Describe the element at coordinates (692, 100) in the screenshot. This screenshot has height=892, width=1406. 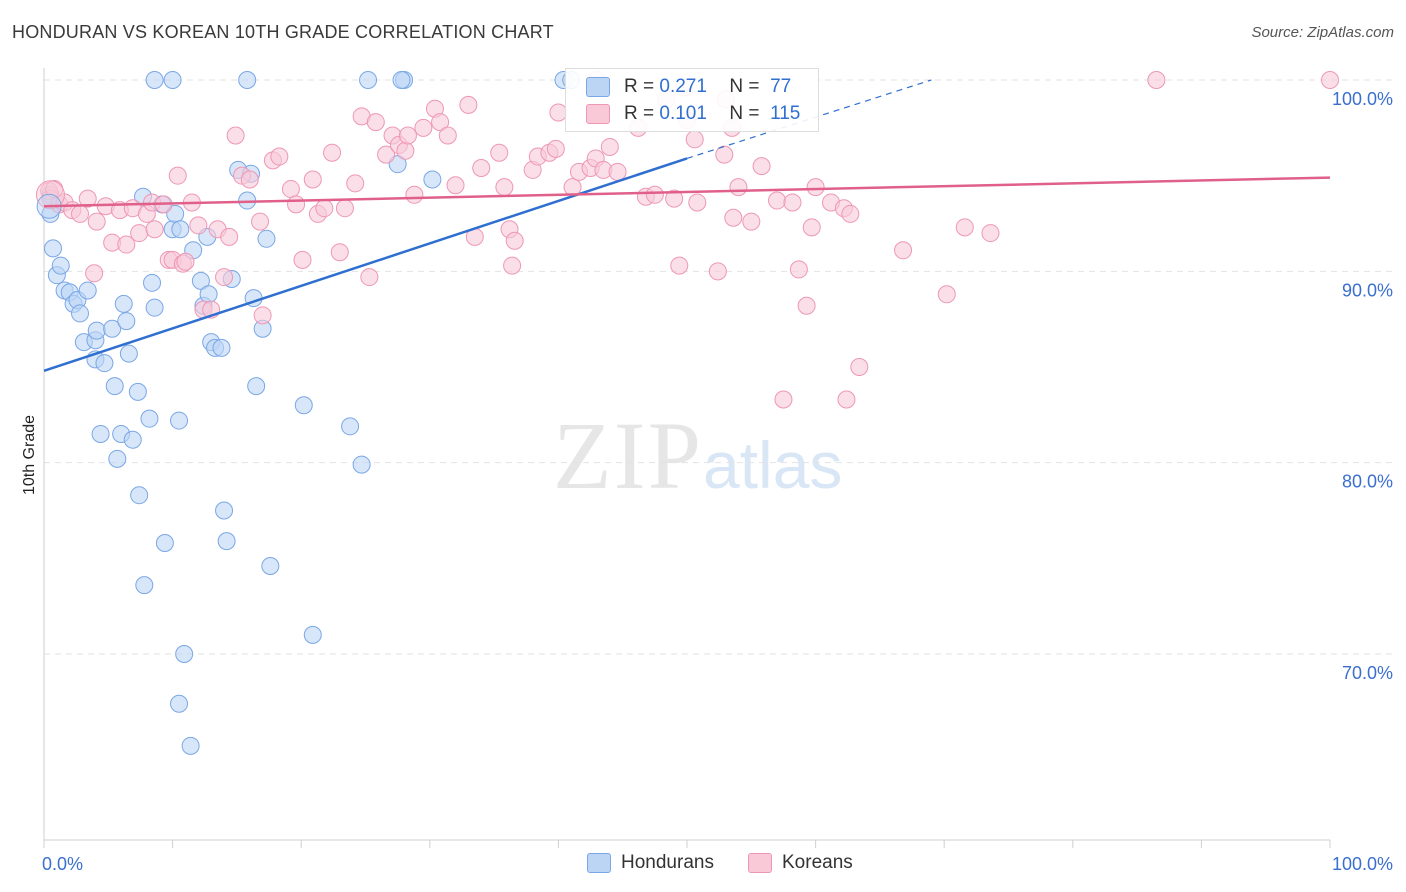
I see `stats-legend: R = 0.271 N = 77 R = 0.101 N = 115` at that location.